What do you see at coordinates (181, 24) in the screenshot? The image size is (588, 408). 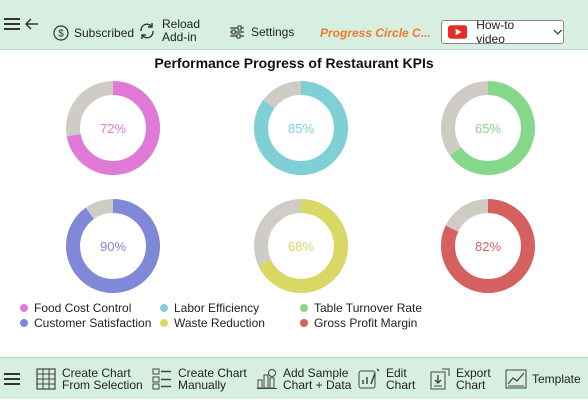 I see `reload-label-line1: Reload` at bounding box center [181, 24].